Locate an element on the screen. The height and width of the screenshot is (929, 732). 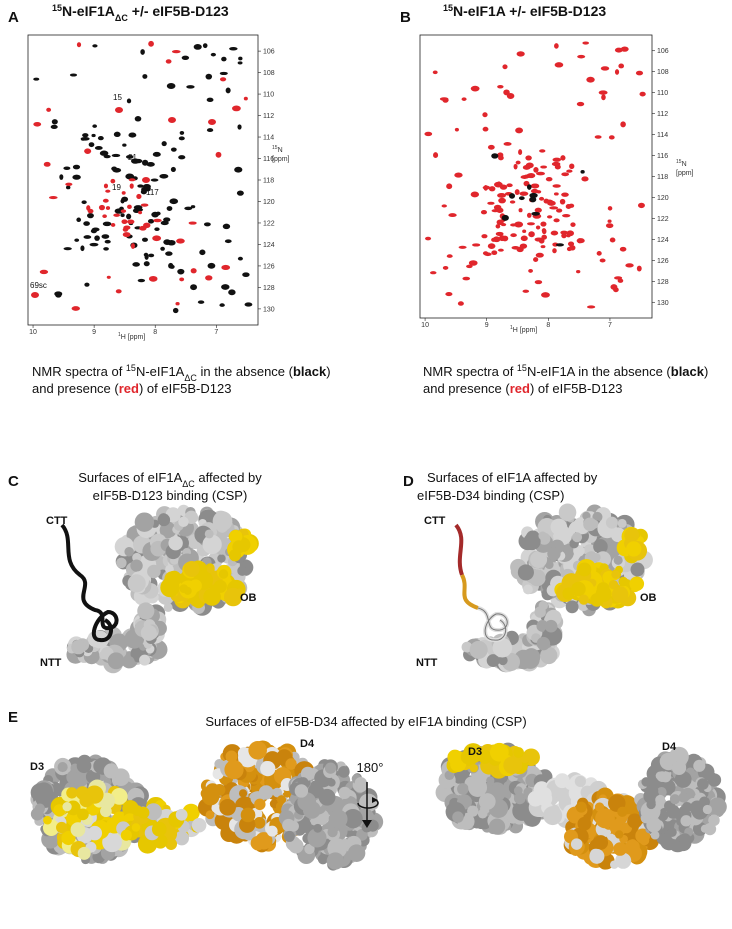
y-tick-label: 124 is located at coordinates (663, 240).